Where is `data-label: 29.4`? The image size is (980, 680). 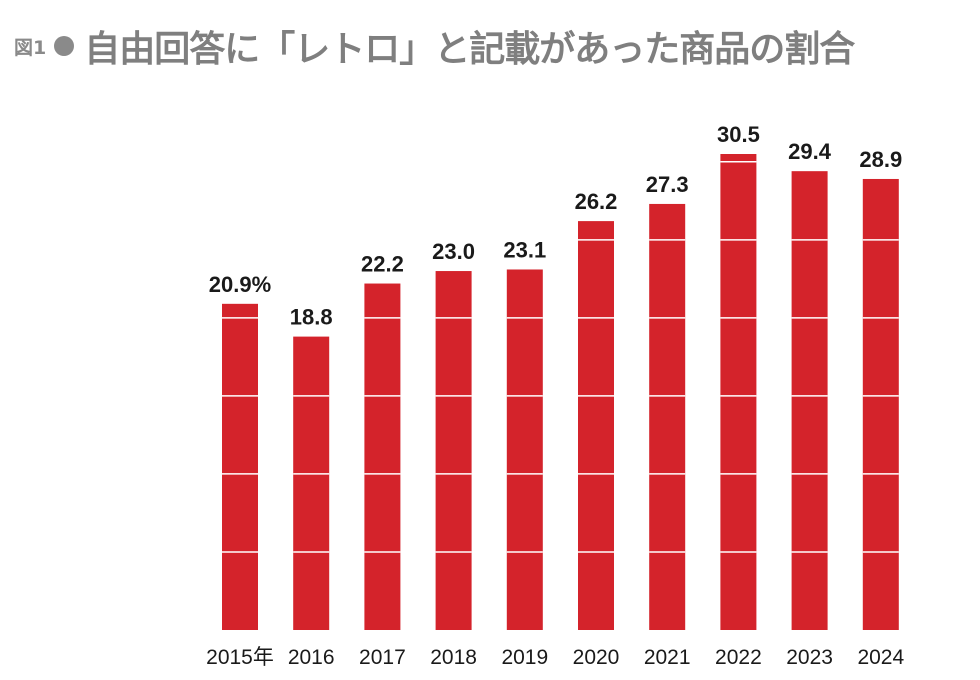 data-label: 29.4 is located at coordinates (810, 151).